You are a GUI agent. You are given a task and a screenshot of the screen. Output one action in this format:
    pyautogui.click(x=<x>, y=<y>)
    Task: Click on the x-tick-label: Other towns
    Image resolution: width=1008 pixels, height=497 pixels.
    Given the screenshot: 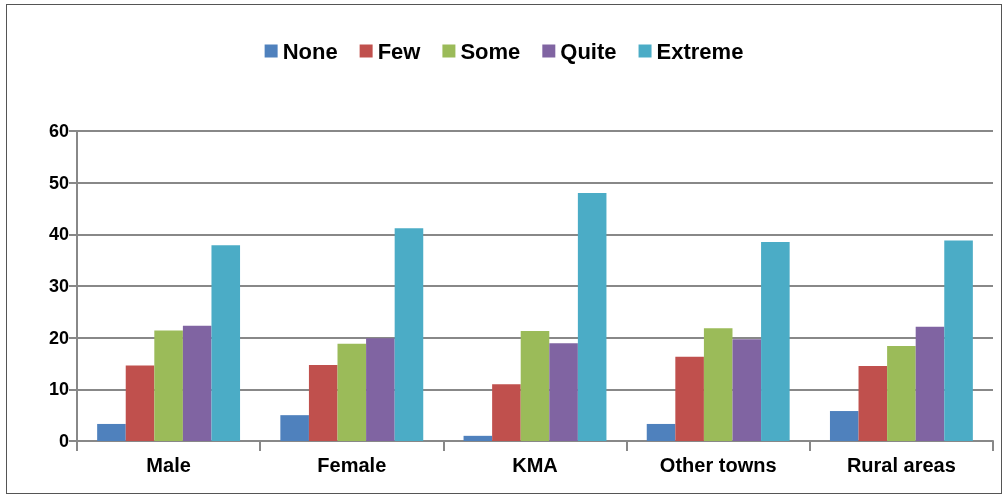 What is the action you would take?
    pyautogui.click(x=718, y=465)
    